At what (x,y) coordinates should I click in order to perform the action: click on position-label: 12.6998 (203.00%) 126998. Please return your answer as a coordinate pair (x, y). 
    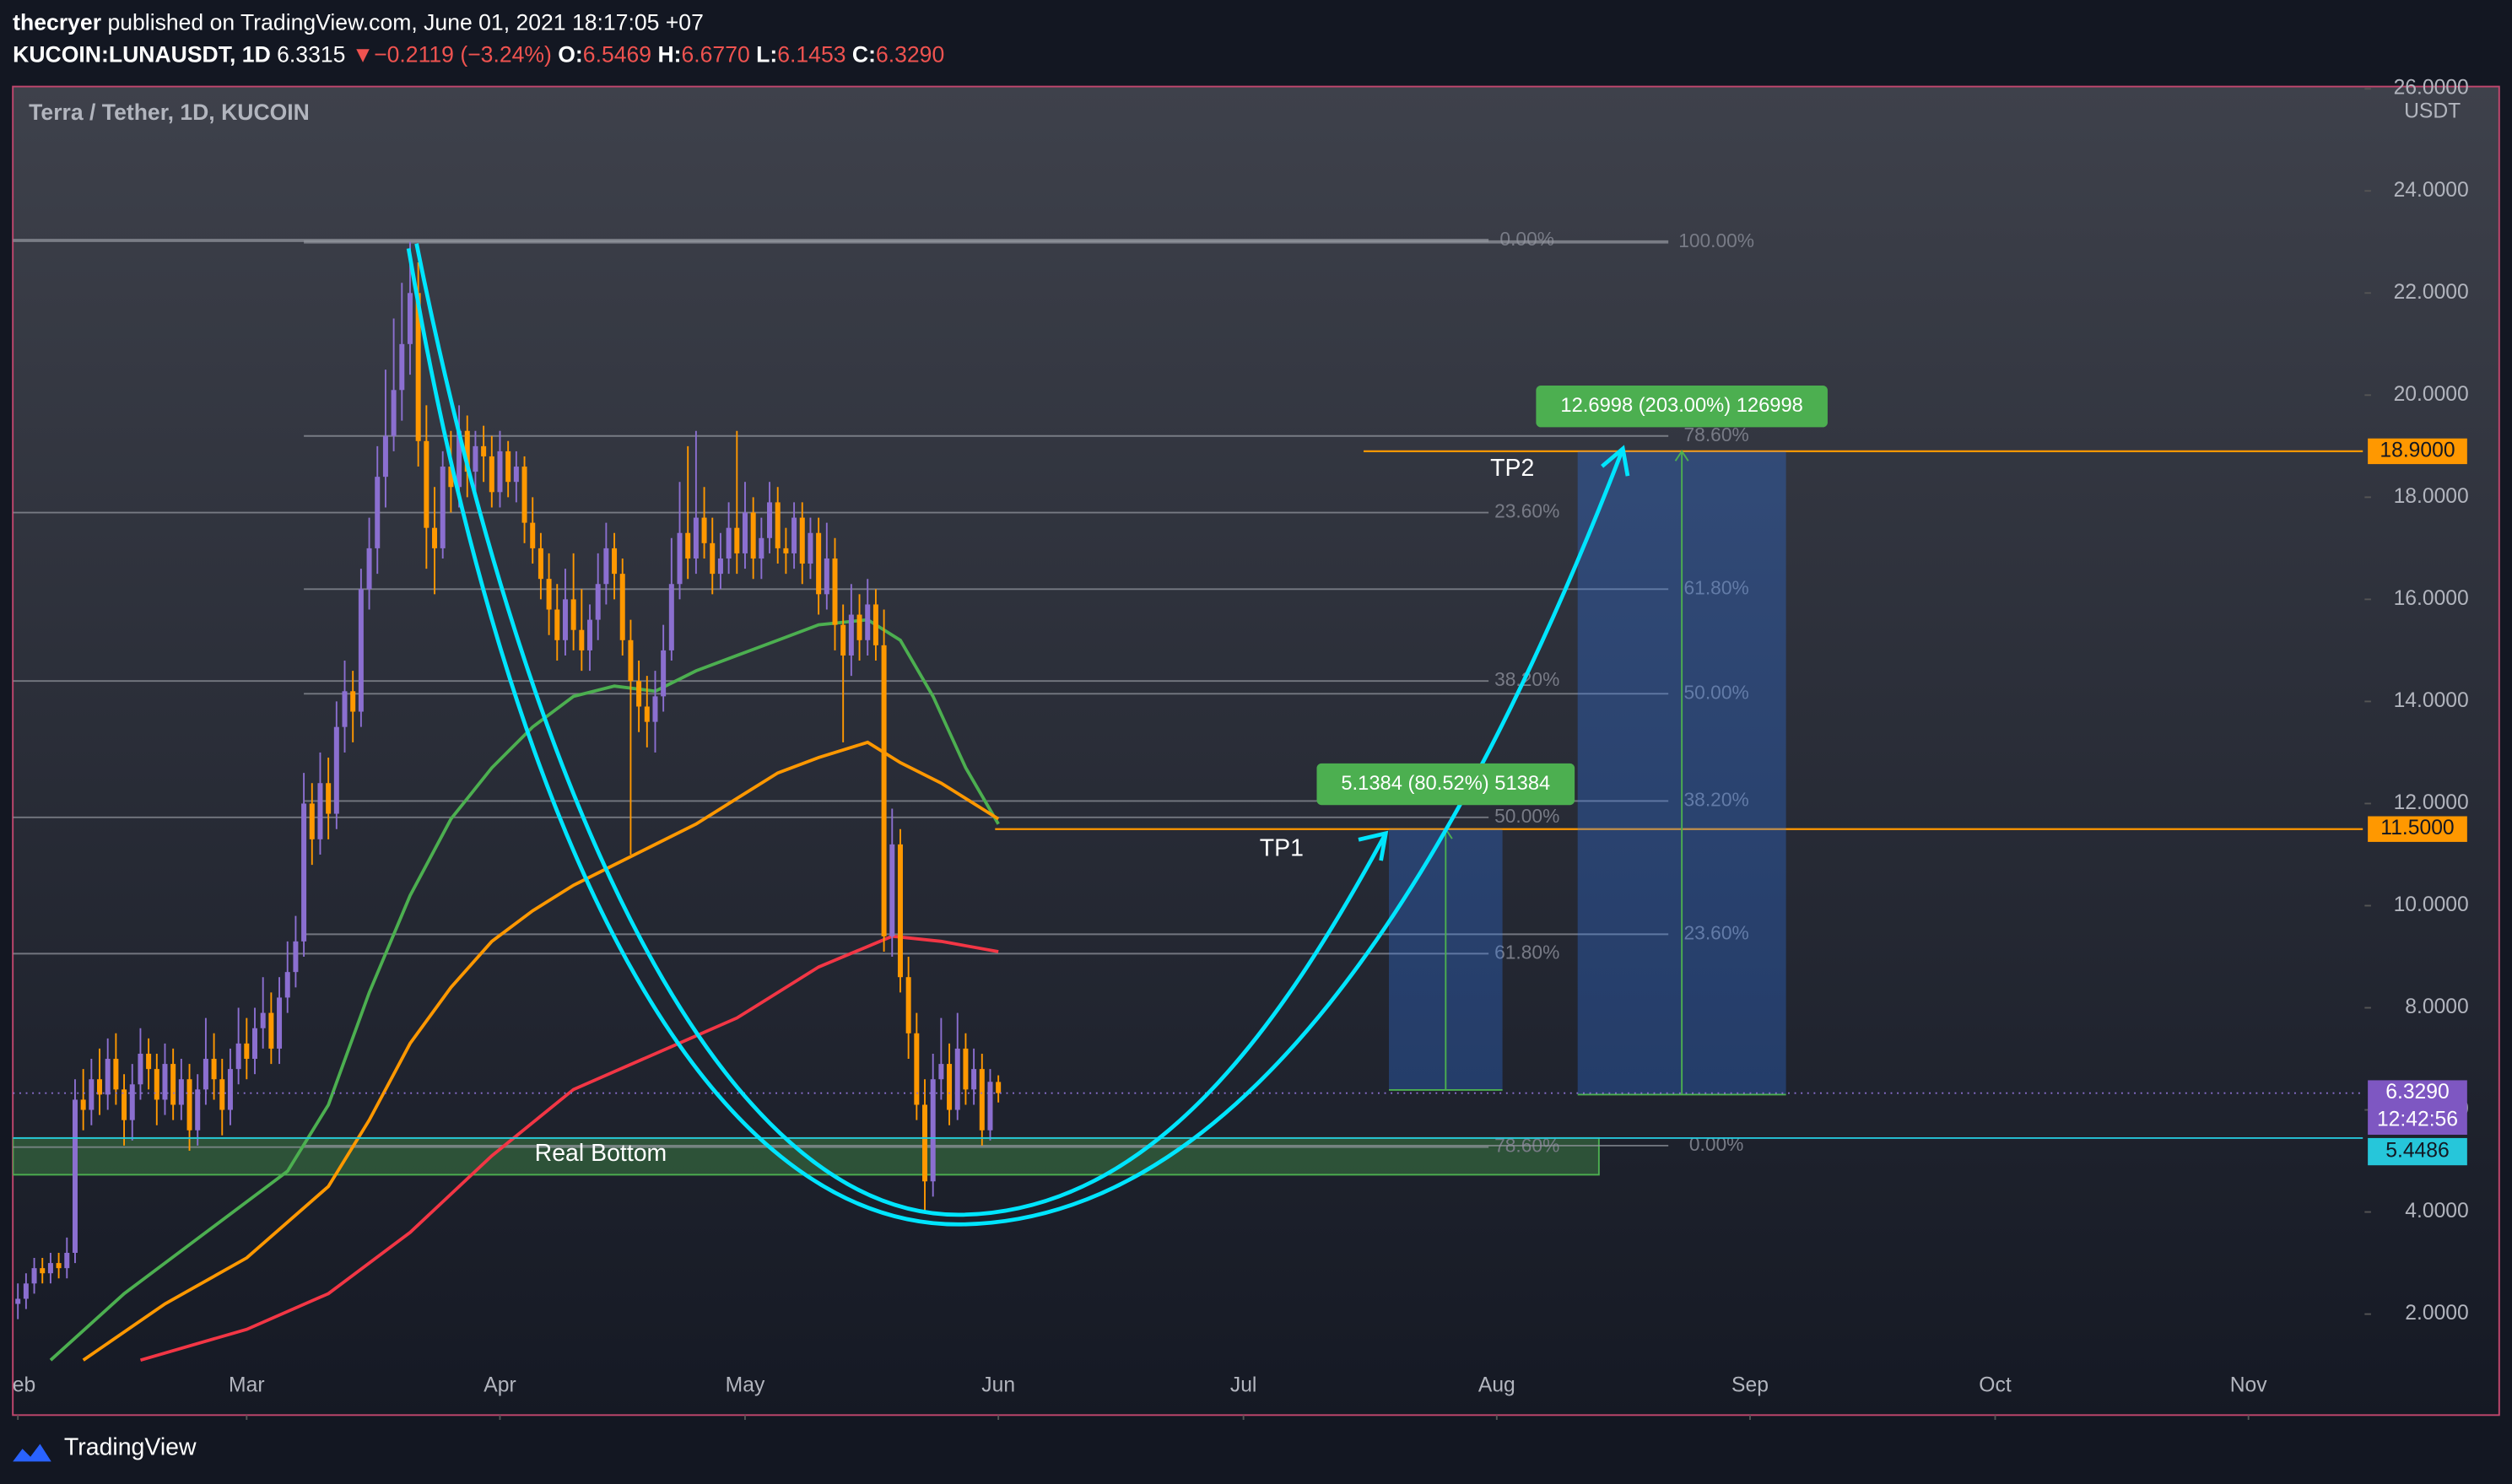
    Looking at the image, I should click on (1681, 406).